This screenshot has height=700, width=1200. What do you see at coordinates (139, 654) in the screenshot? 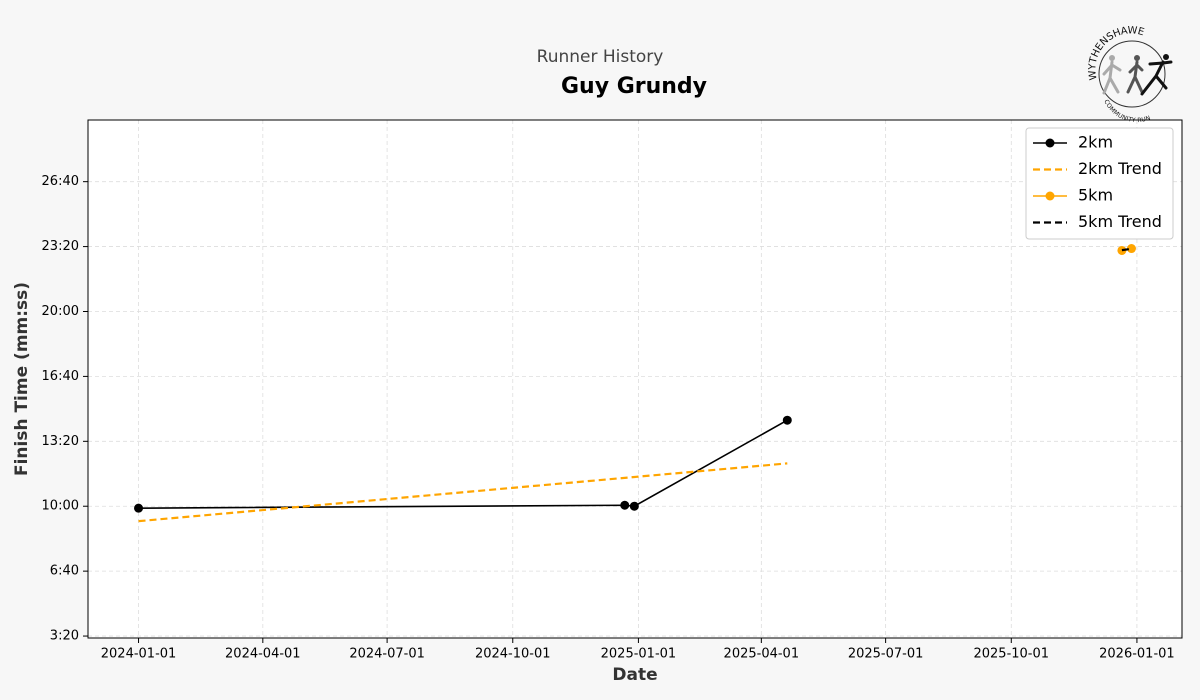
I see `x-tick-label: 2024-01-01` at bounding box center [139, 654].